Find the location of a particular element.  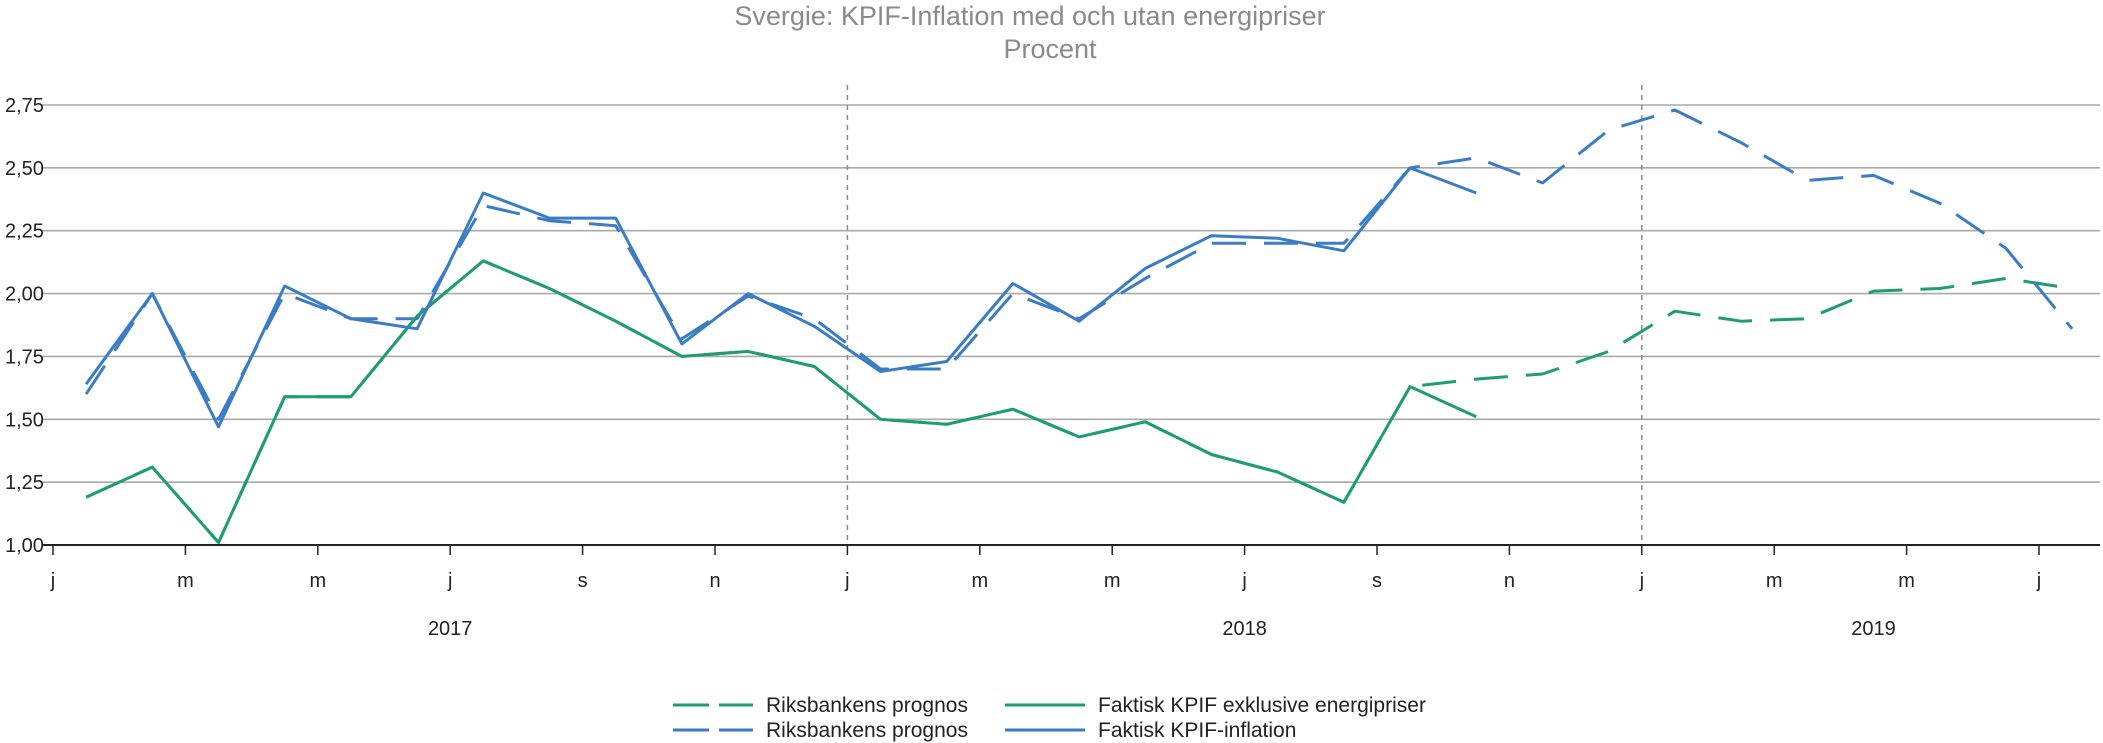

chart-subtitle: Procent is located at coordinates (1050, 49).